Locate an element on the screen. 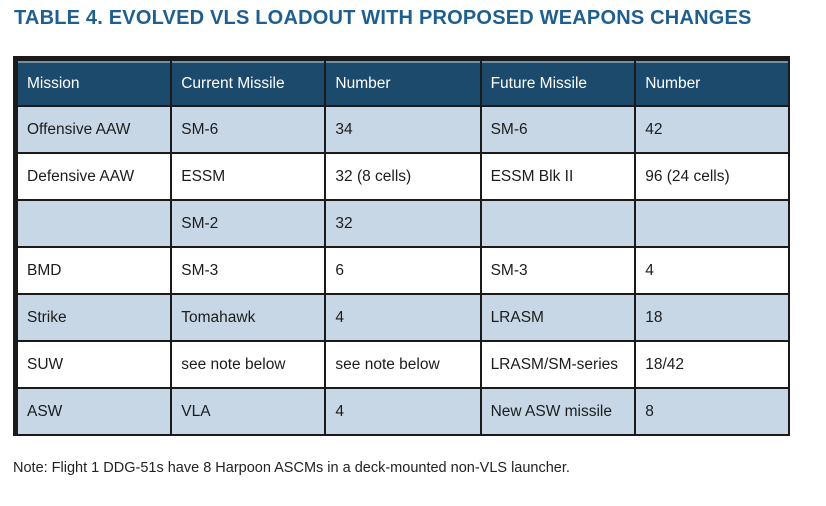 This screenshot has height=506, width=826. cell-current-number: 6 is located at coordinates (403, 270).